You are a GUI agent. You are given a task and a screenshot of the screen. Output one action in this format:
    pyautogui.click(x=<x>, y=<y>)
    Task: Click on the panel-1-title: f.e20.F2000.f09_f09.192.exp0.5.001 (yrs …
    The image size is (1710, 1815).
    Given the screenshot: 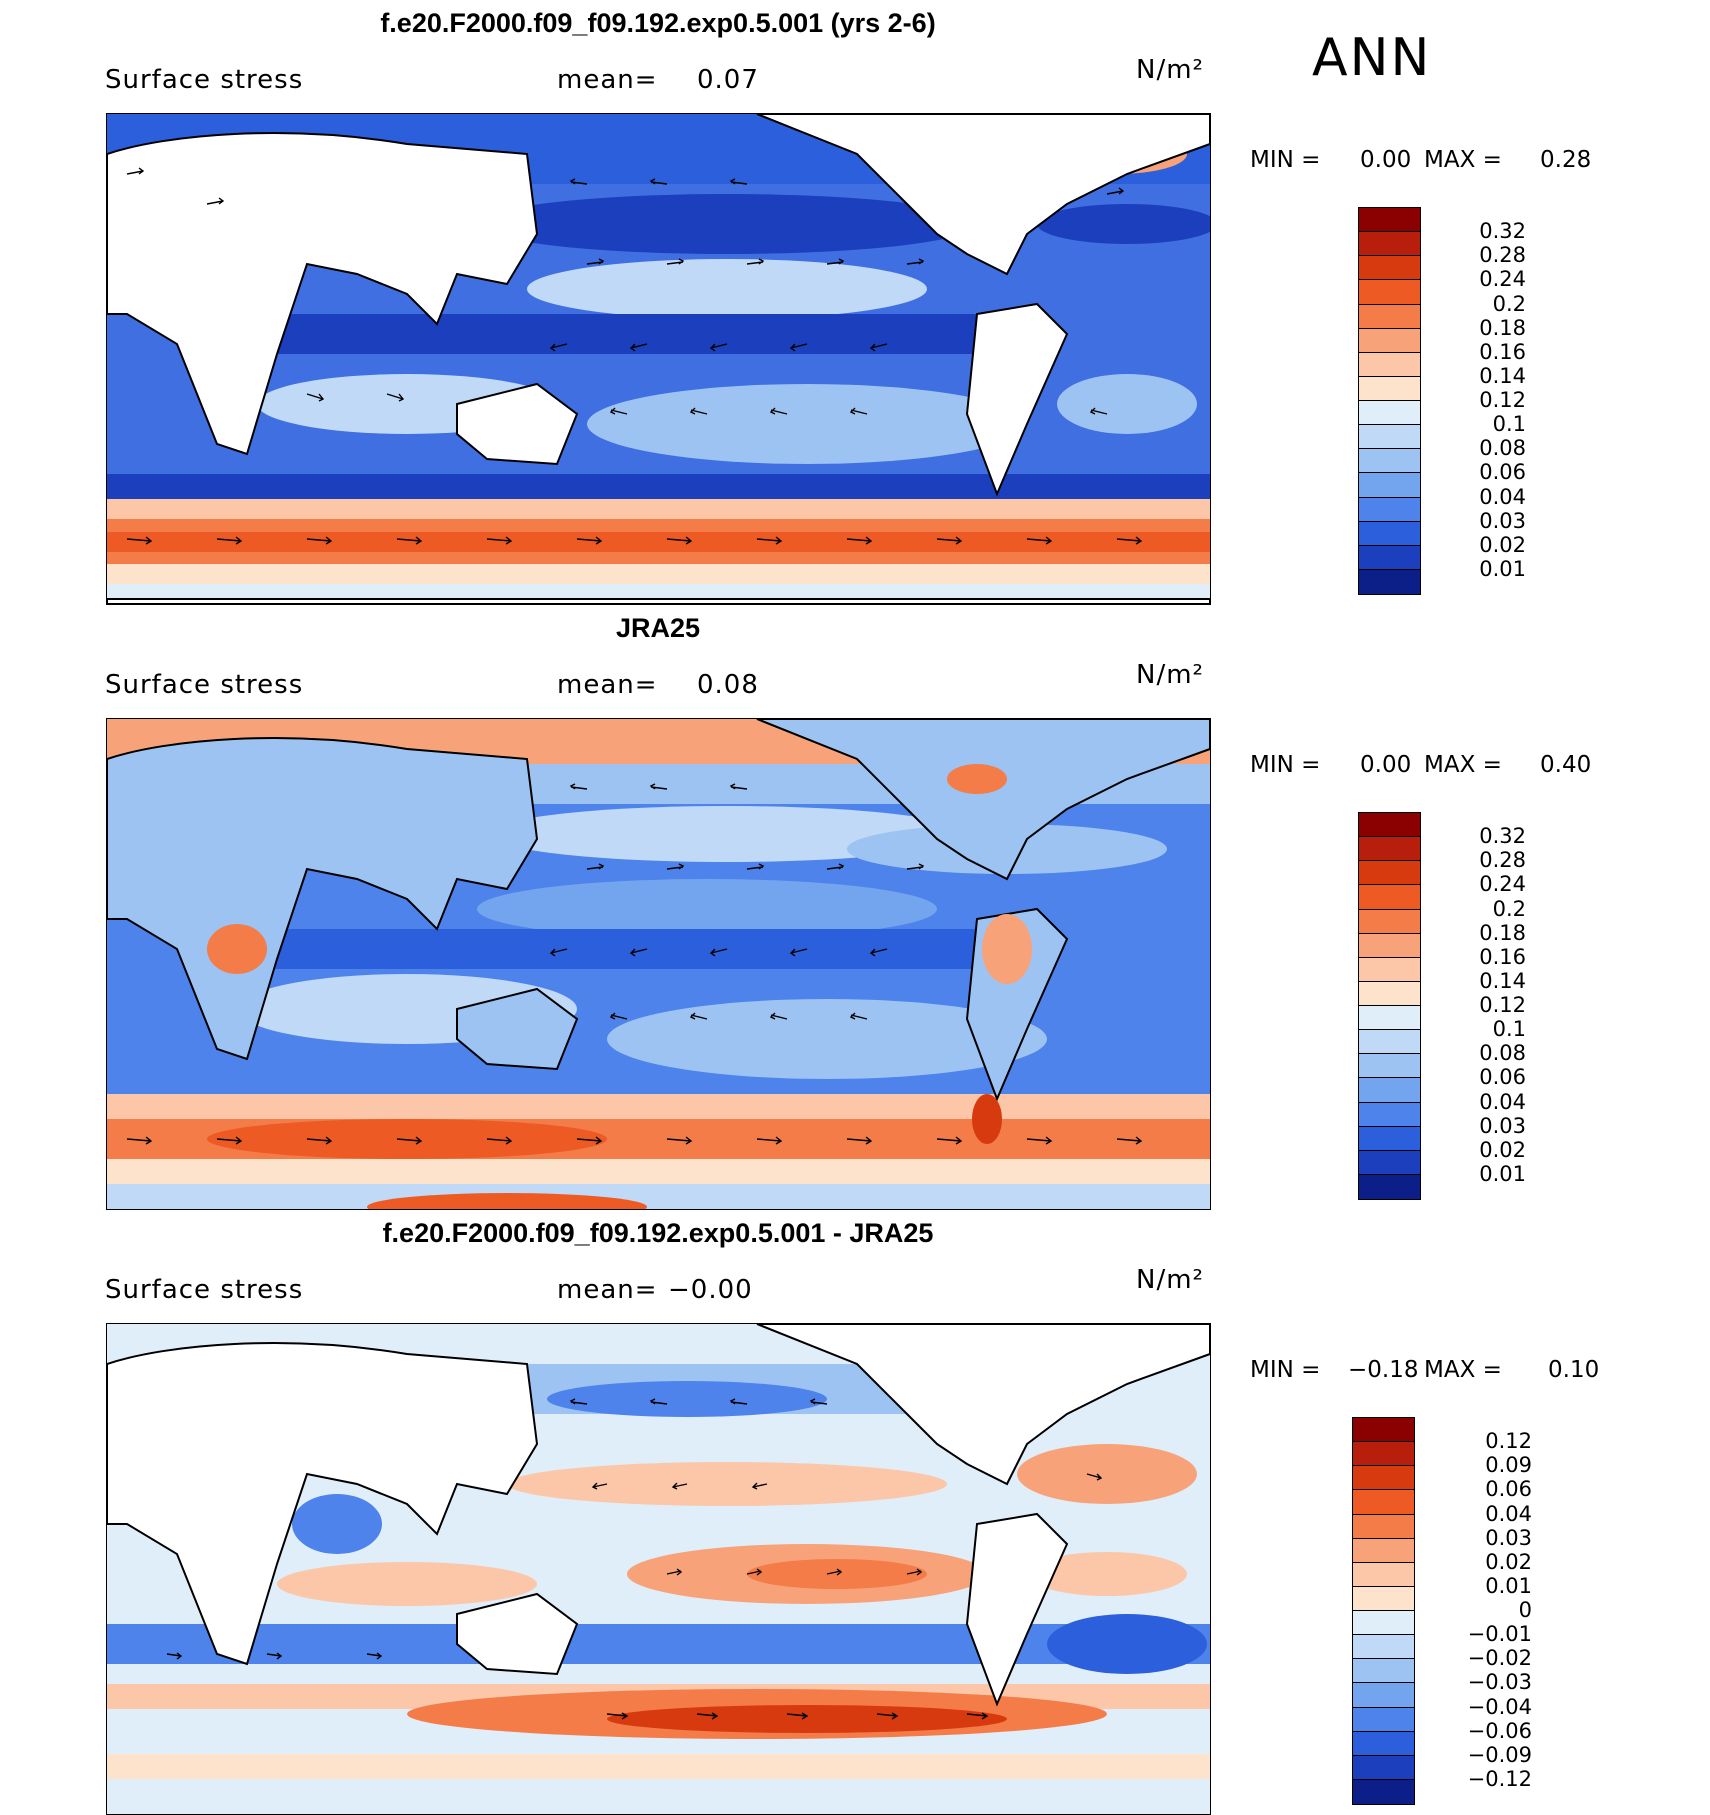 What is the action you would take?
    pyautogui.click(x=658, y=23)
    